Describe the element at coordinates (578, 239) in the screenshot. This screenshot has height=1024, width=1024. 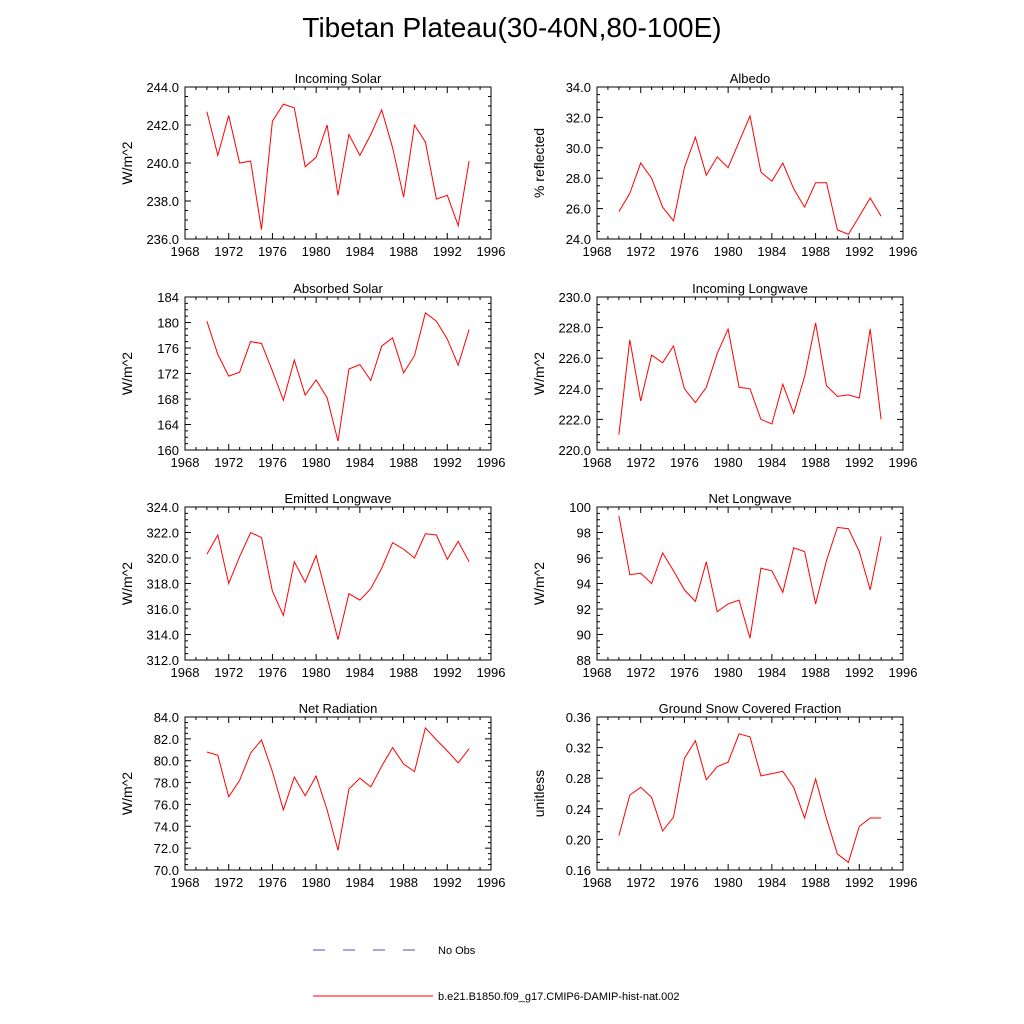
I see `y-tick-label: 24.0` at that location.